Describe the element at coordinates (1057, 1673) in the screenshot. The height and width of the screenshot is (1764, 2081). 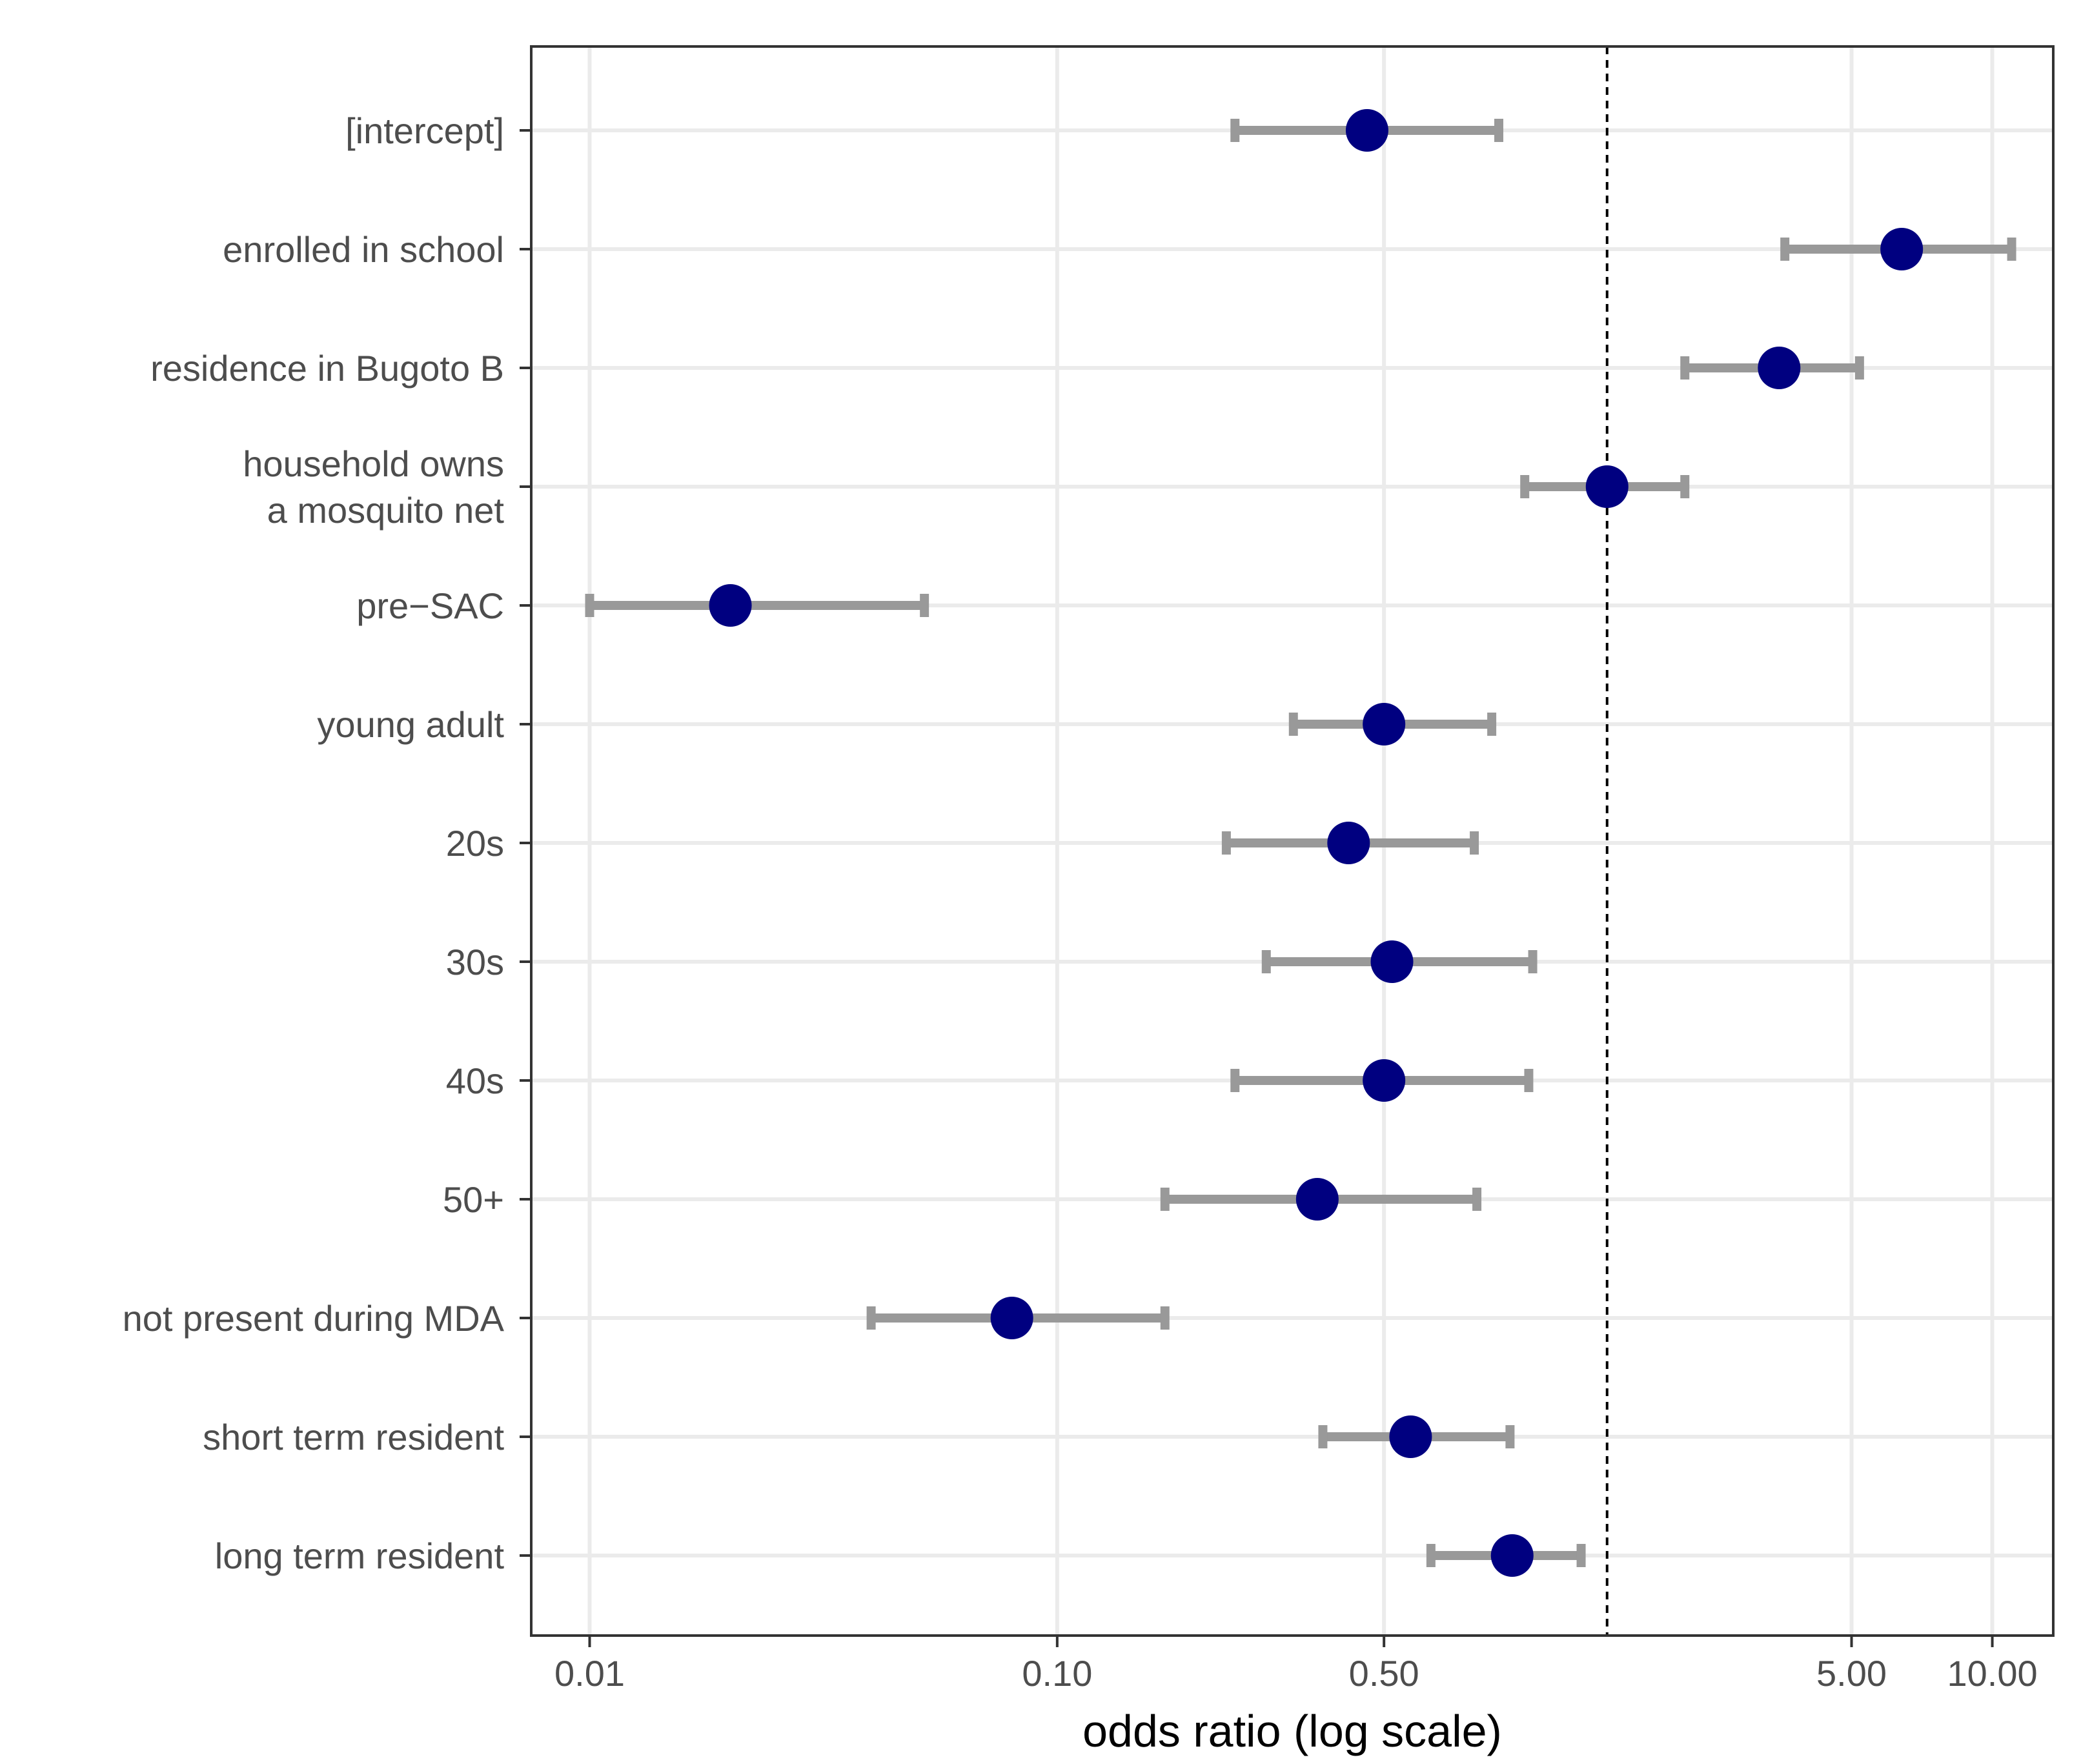
I see `x-tick-label: 0.10` at that location.